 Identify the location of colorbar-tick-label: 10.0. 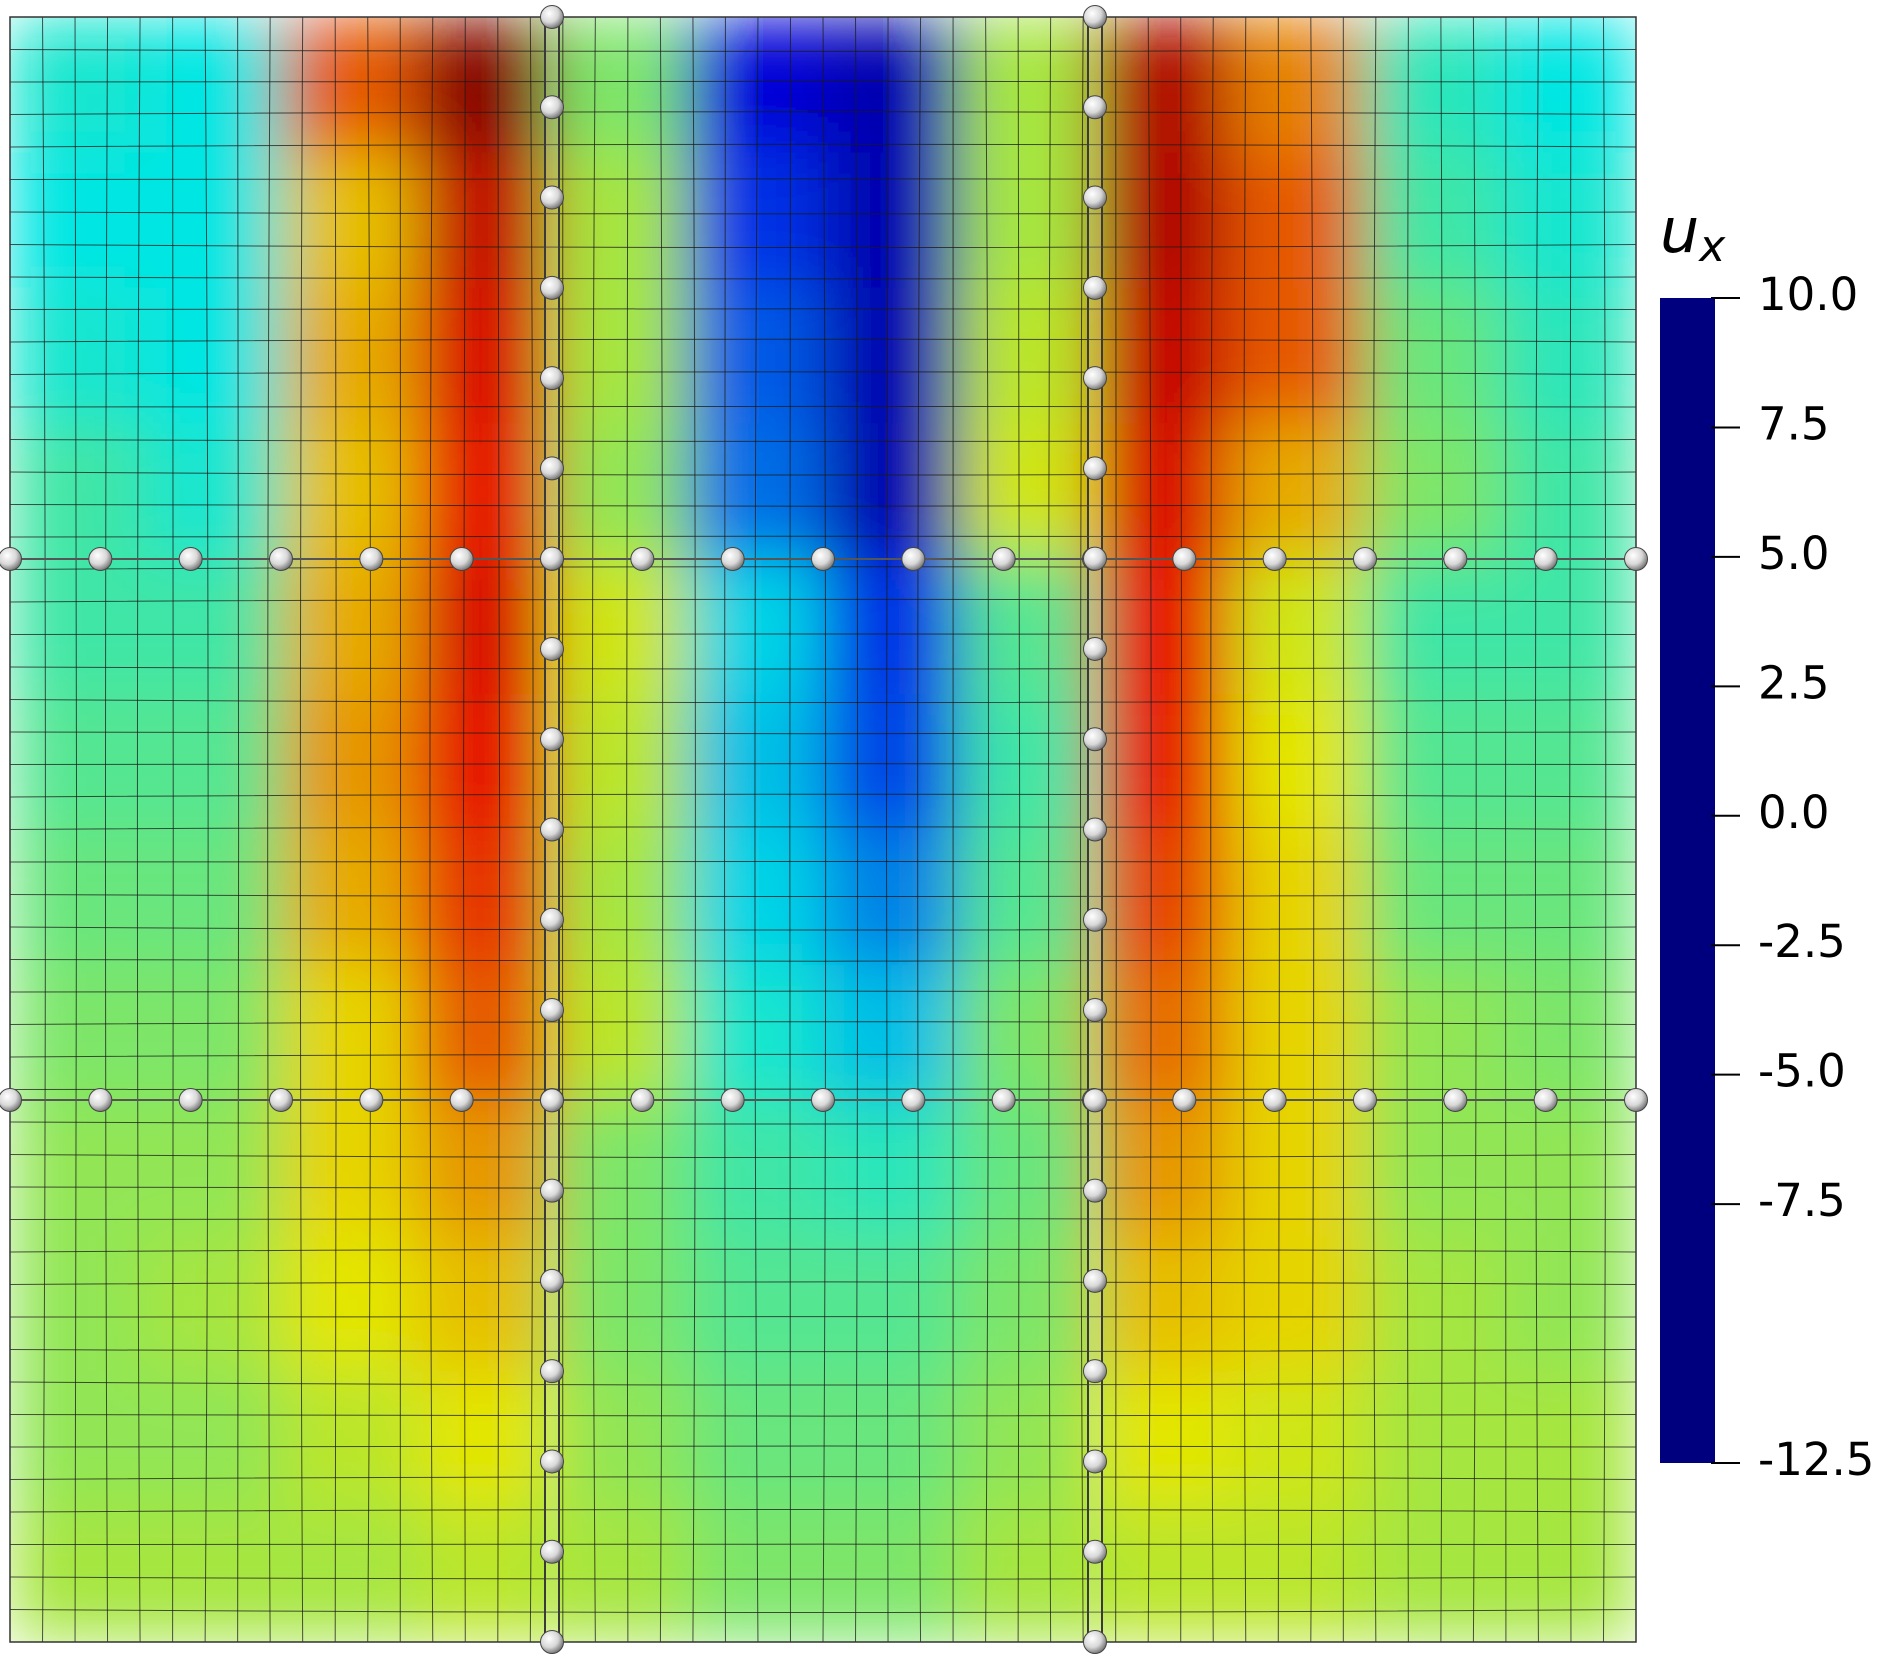
(1808, 294).